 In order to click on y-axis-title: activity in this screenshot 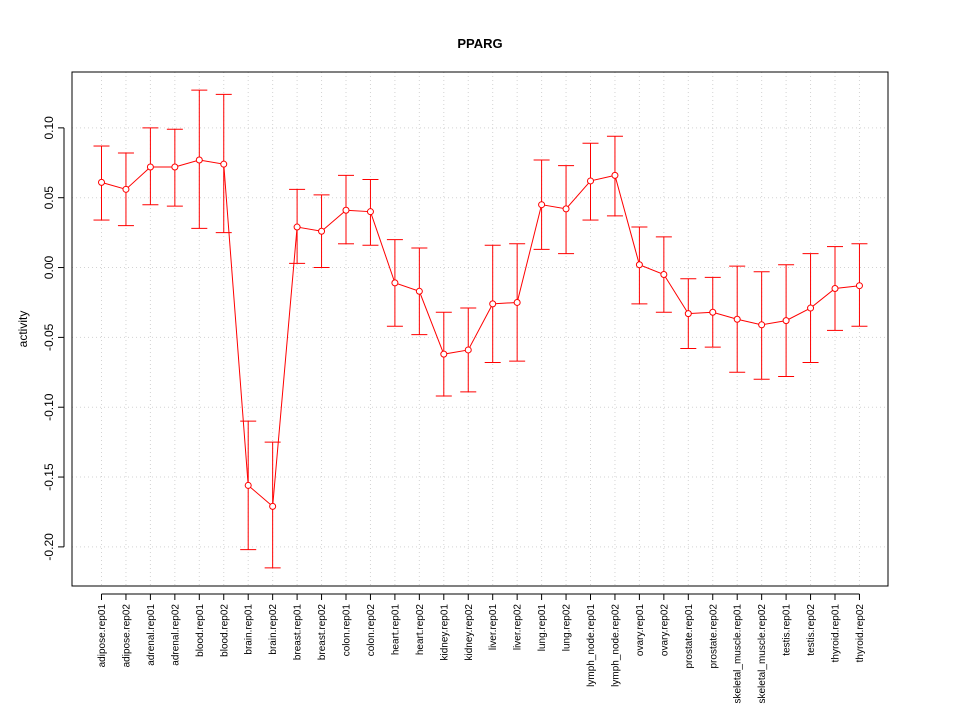, I will do `click(23, 329)`.